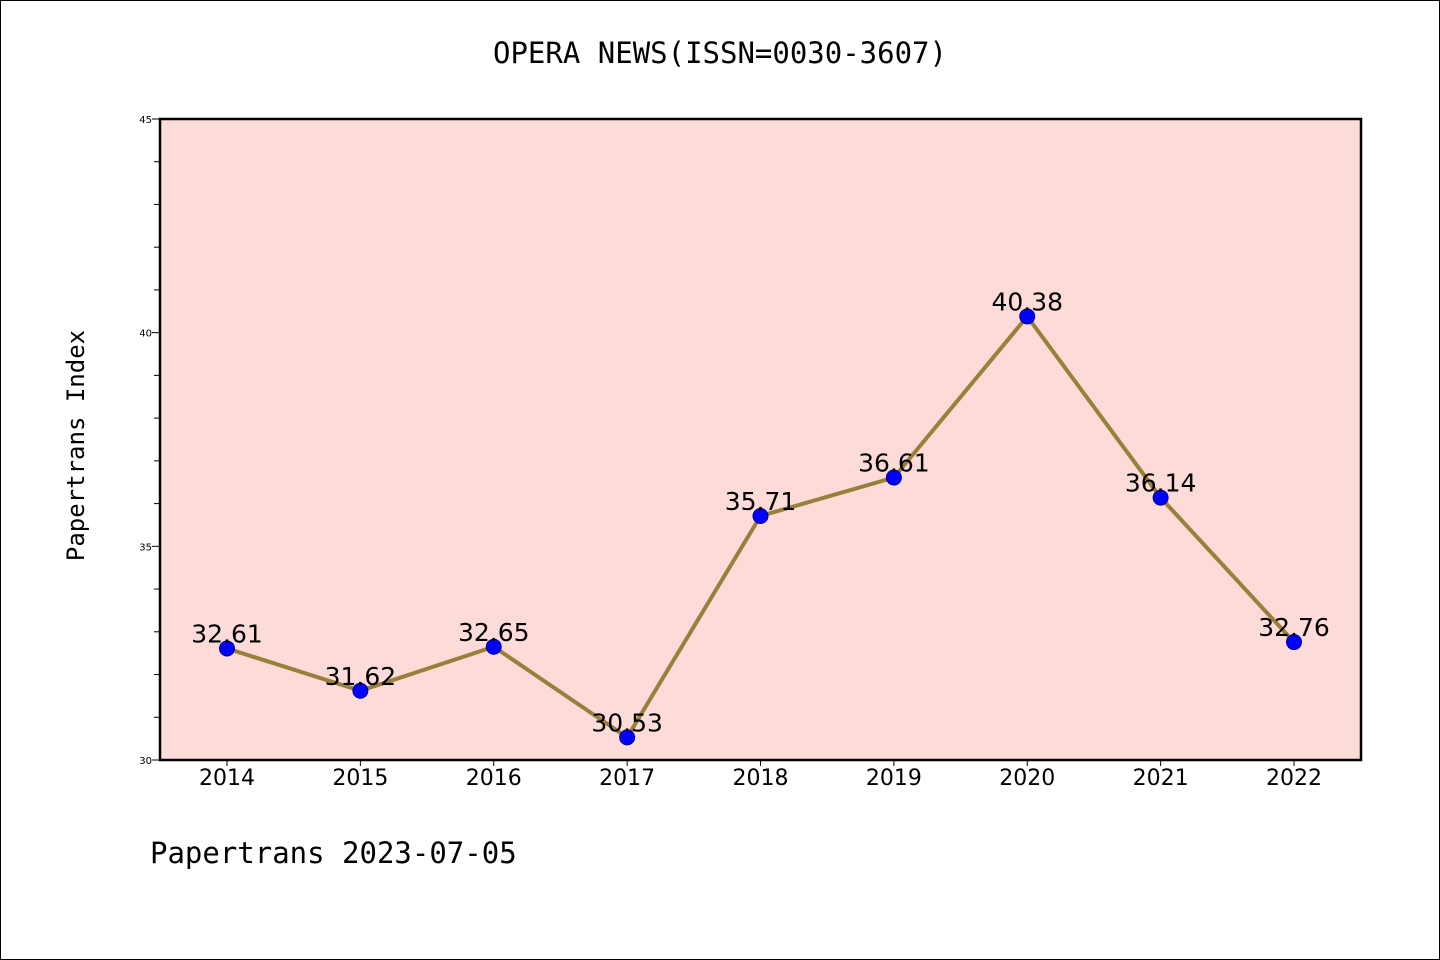  Describe the element at coordinates (1161, 483) in the screenshot. I see `data-label: 36.14` at that location.